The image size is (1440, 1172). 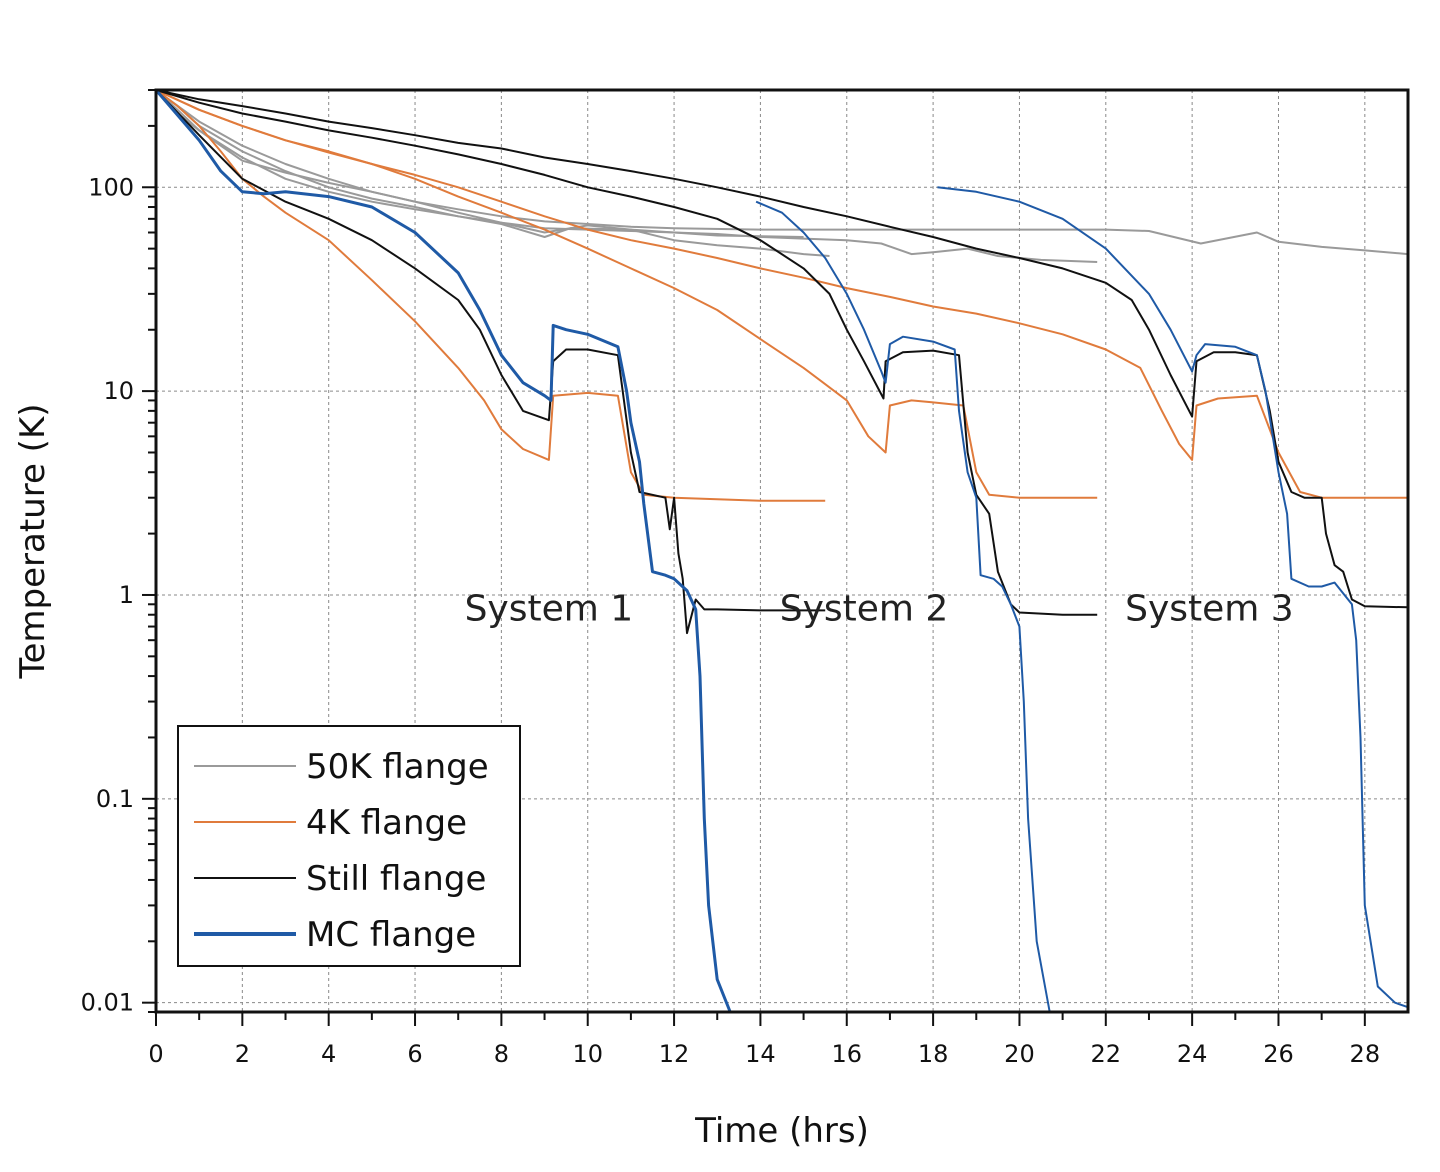 What do you see at coordinates (1278, 1054) in the screenshot?
I see `x-tick-label: 26` at bounding box center [1278, 1054].